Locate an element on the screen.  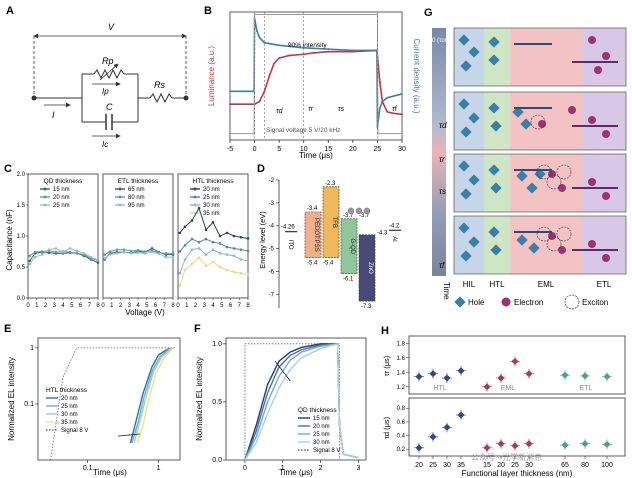
e-legend-label: 30 nm is located at coordinates (69, 415).